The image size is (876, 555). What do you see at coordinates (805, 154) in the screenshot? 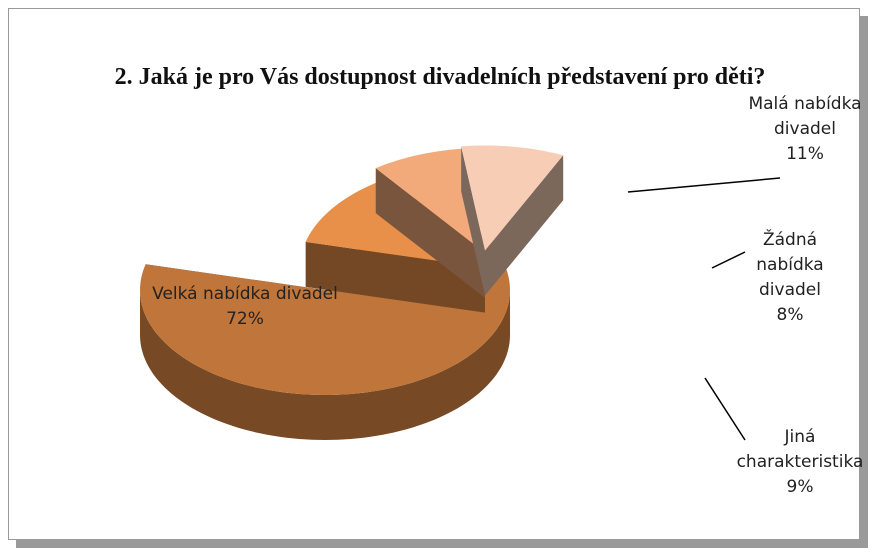
I see `value-label: 11%` at bounding box center [805, 154].